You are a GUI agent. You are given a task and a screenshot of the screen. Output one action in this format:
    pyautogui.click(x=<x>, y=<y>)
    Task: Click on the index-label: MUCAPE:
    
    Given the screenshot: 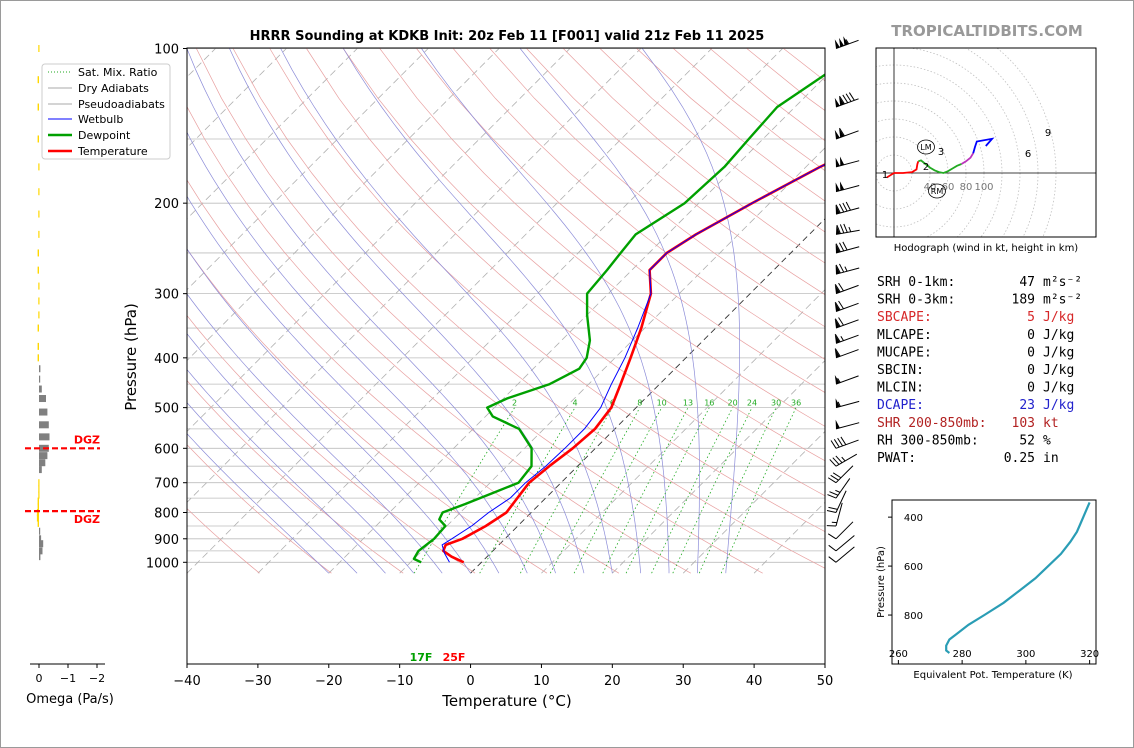 What is the action you would take?
    pyautogui.click(x=904, y=352)
    